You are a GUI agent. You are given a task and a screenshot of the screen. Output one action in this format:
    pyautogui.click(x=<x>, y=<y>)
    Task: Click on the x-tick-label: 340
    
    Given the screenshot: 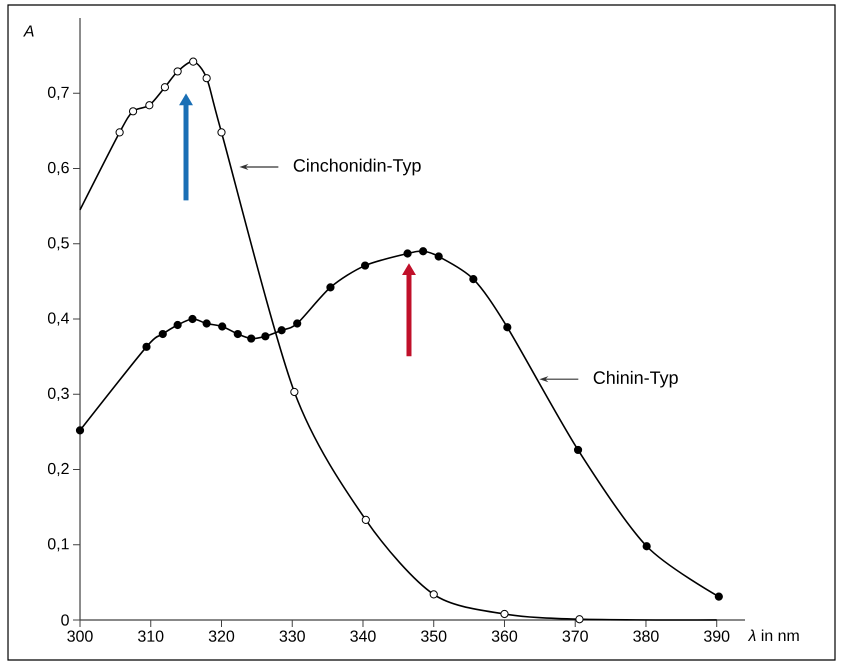 What is the action you would take?
    pyautogui.click(x=363, y=636)
    